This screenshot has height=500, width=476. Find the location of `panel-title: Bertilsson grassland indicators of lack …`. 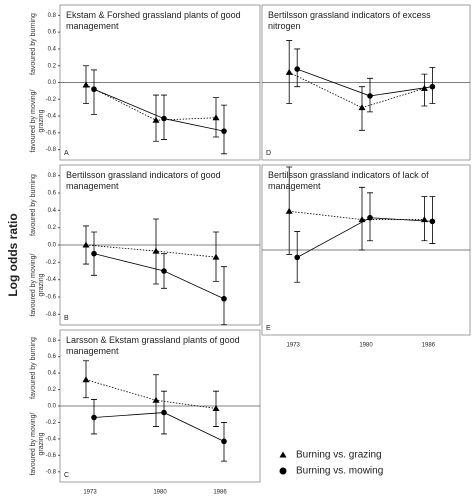

panel-title: Bertilsson grassland indicators of lack … is located at coordinates (348, 180).